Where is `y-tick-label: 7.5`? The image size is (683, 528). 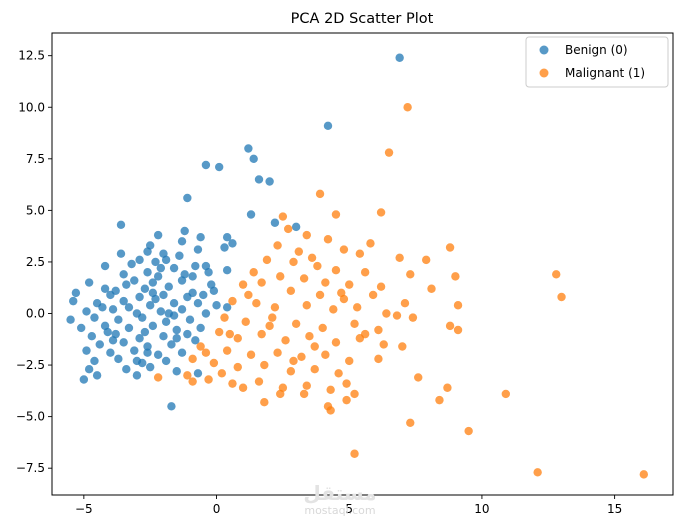 y-tick-label: 7.5 is located at coordinates (35, 159).